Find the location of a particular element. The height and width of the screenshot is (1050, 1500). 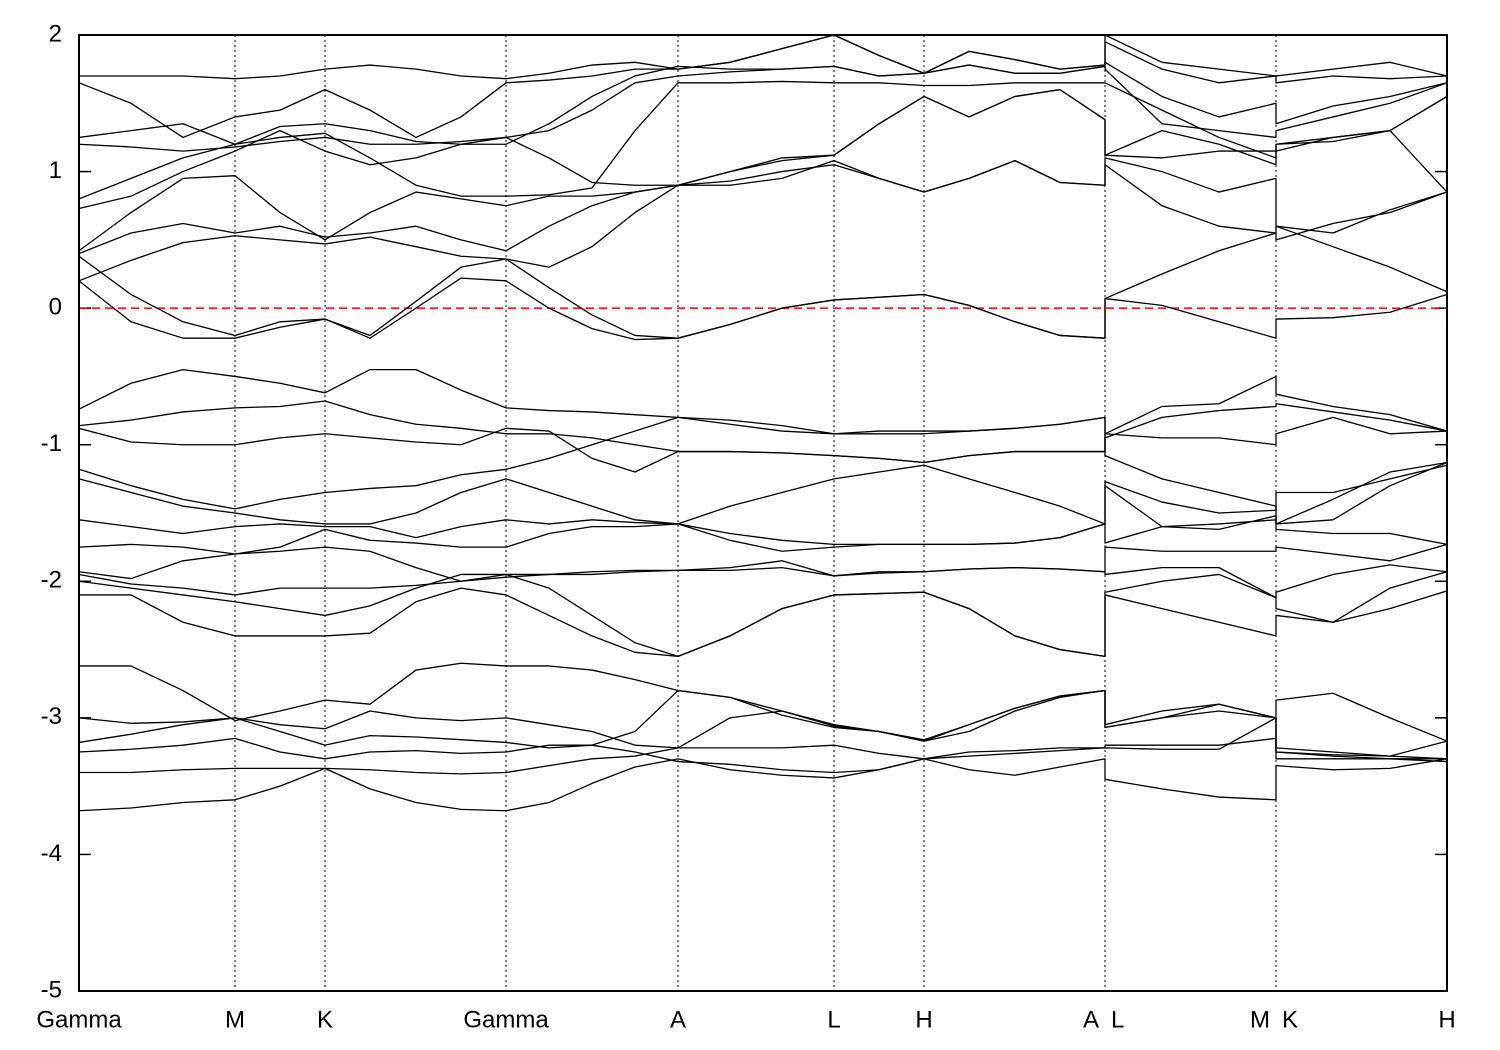

y-tick-label: -3 is located at coordinates (51, 716).